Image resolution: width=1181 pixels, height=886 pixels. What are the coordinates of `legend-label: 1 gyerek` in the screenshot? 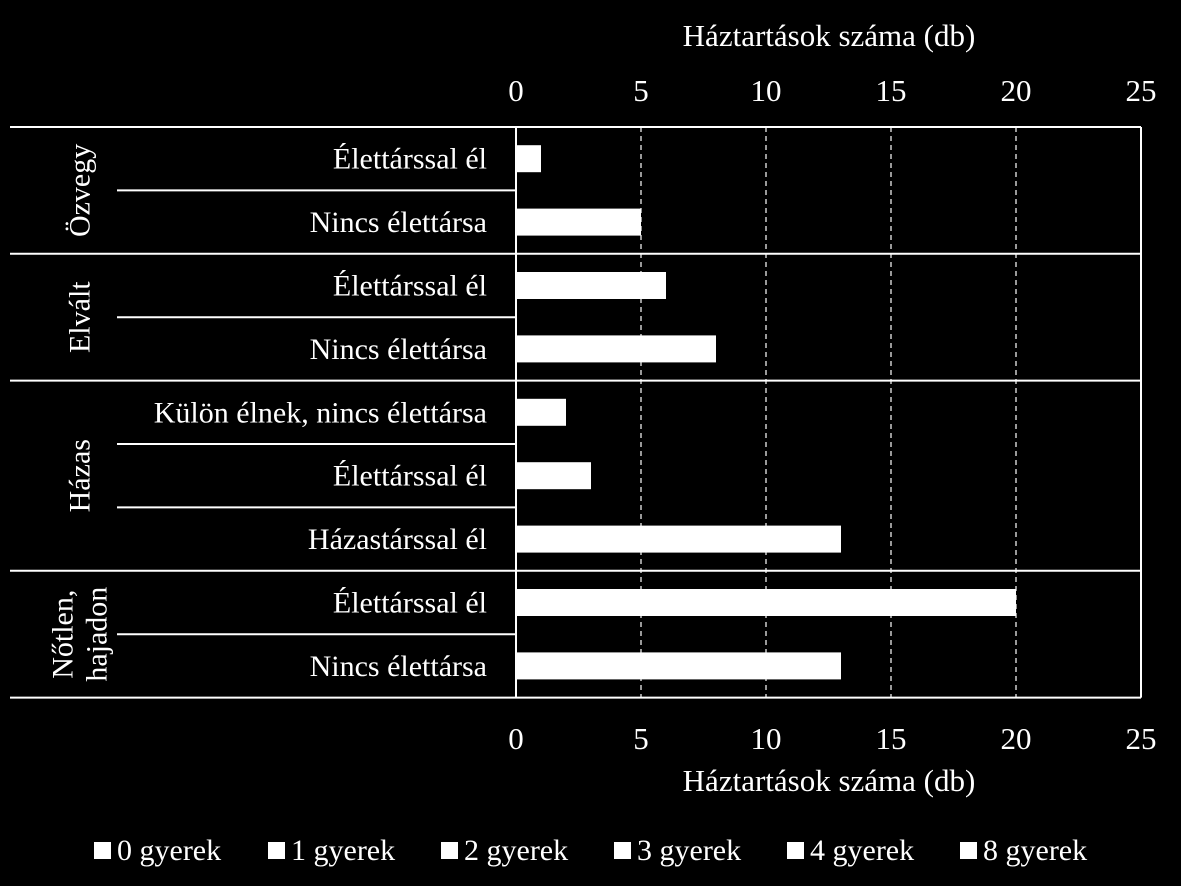 It's located at (343, 850).